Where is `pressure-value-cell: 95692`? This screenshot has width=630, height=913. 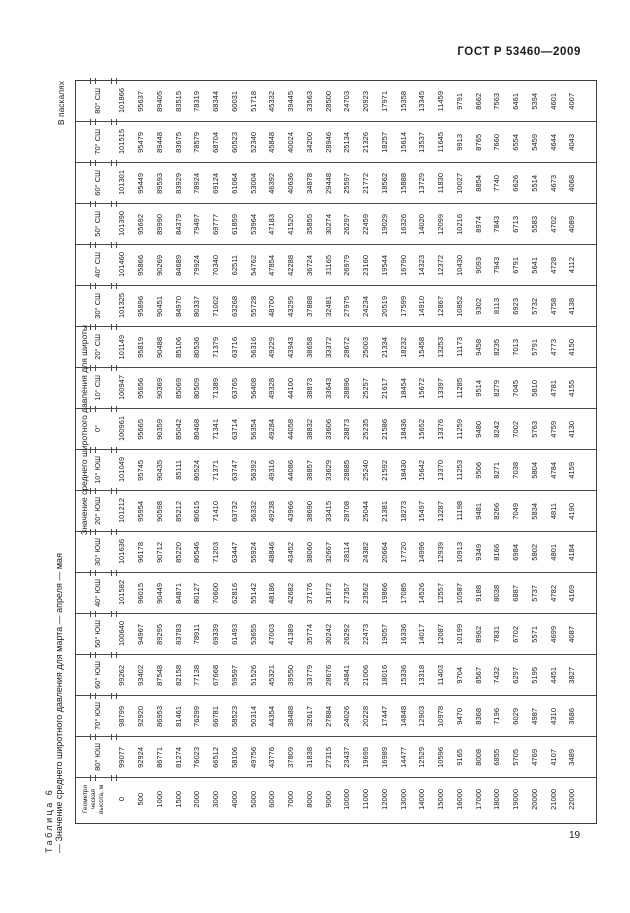 pressure-value-cell: 95692 is located at coordinates (141, 224).